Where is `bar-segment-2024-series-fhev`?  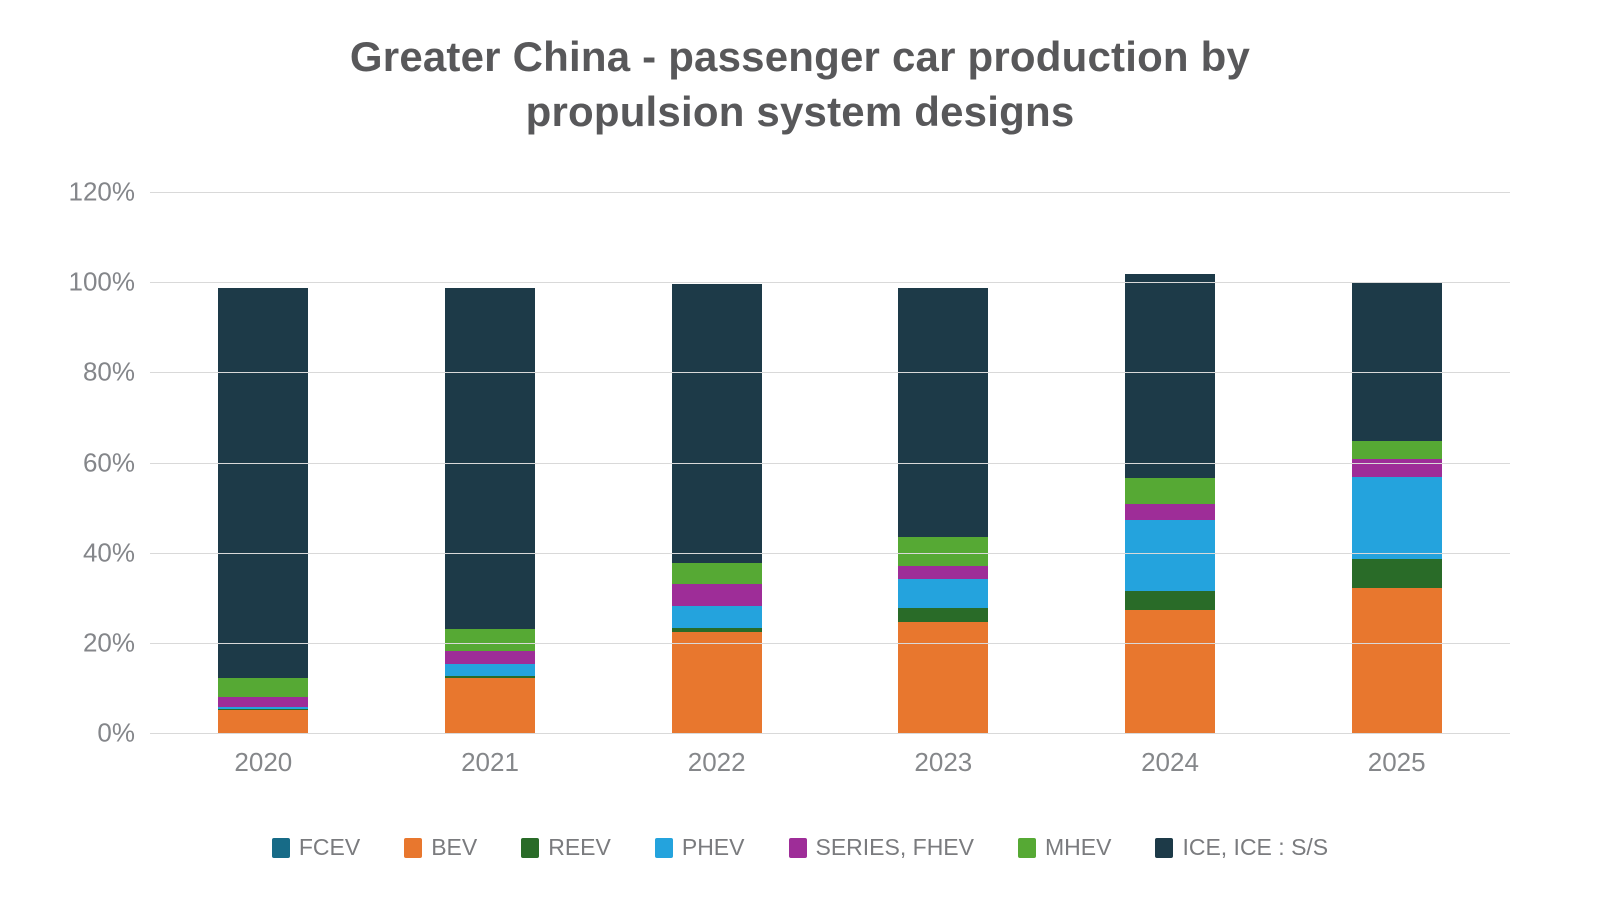 bar-segment-2024-series-fhev is located at coordinates (1170, 512).